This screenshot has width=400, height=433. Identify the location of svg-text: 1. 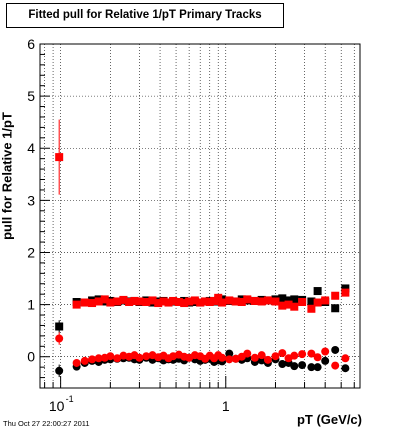
(226, 406).